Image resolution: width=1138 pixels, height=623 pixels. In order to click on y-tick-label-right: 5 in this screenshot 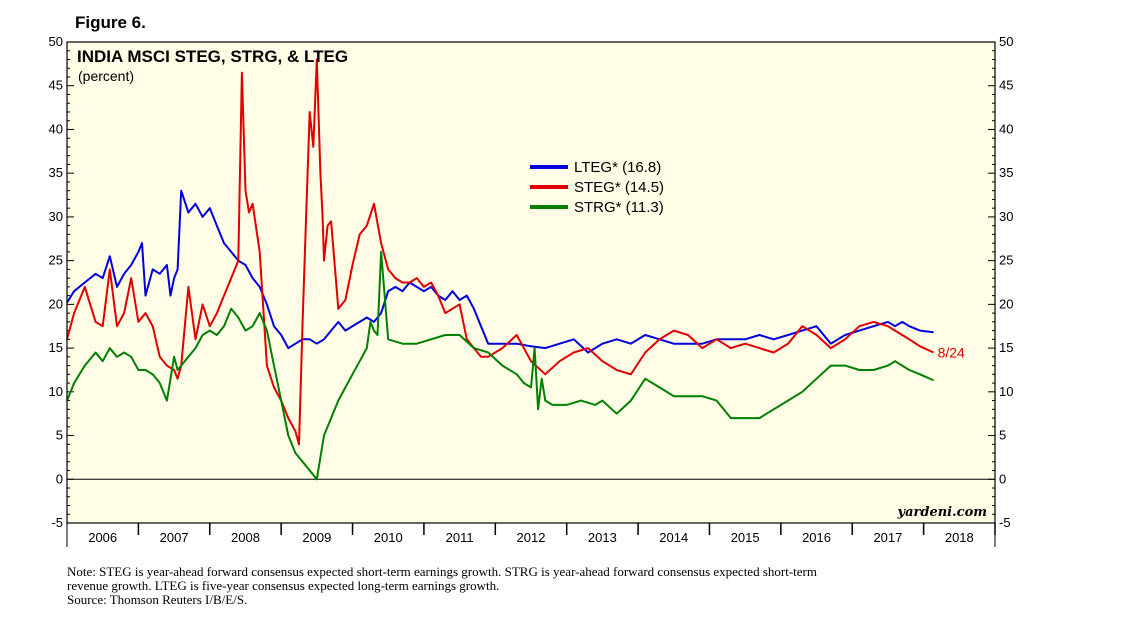, I will do `click(1002, 435)`.